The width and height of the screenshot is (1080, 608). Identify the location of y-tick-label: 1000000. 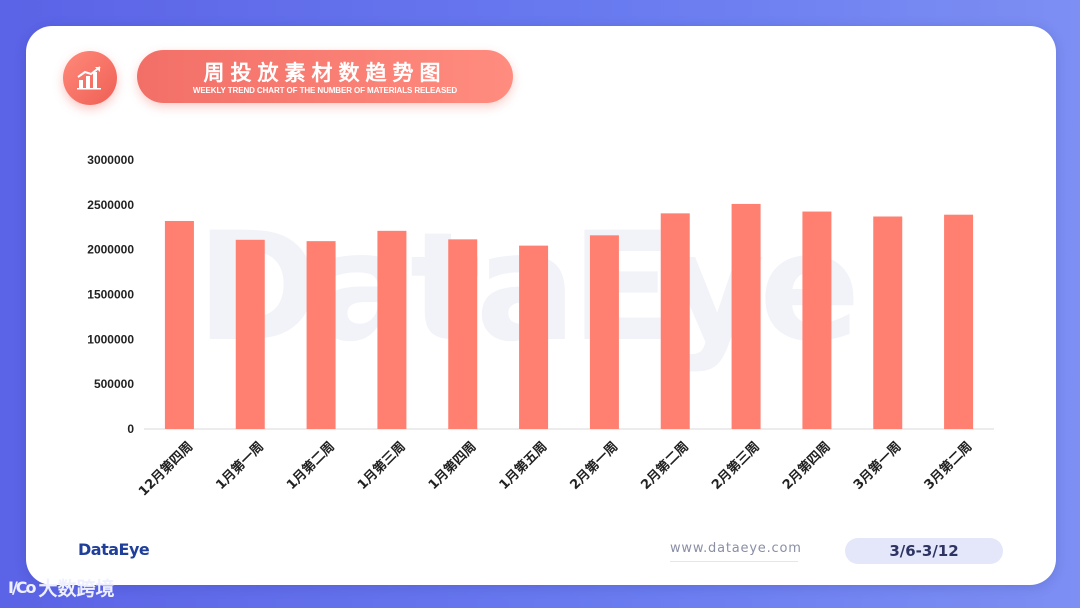
(110, 339).